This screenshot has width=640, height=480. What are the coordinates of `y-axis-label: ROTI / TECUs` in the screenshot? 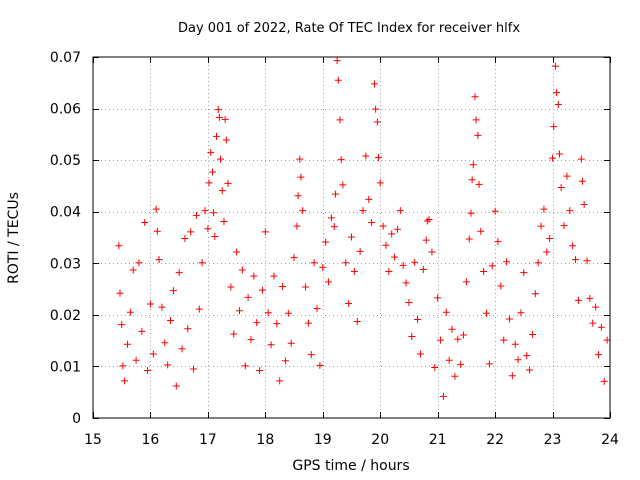 It's located at (14, 238).